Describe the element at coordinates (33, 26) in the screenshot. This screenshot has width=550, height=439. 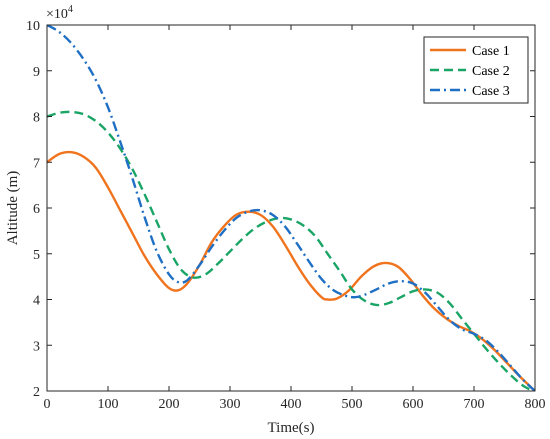
I see `y-tick-label: 10` at that location.